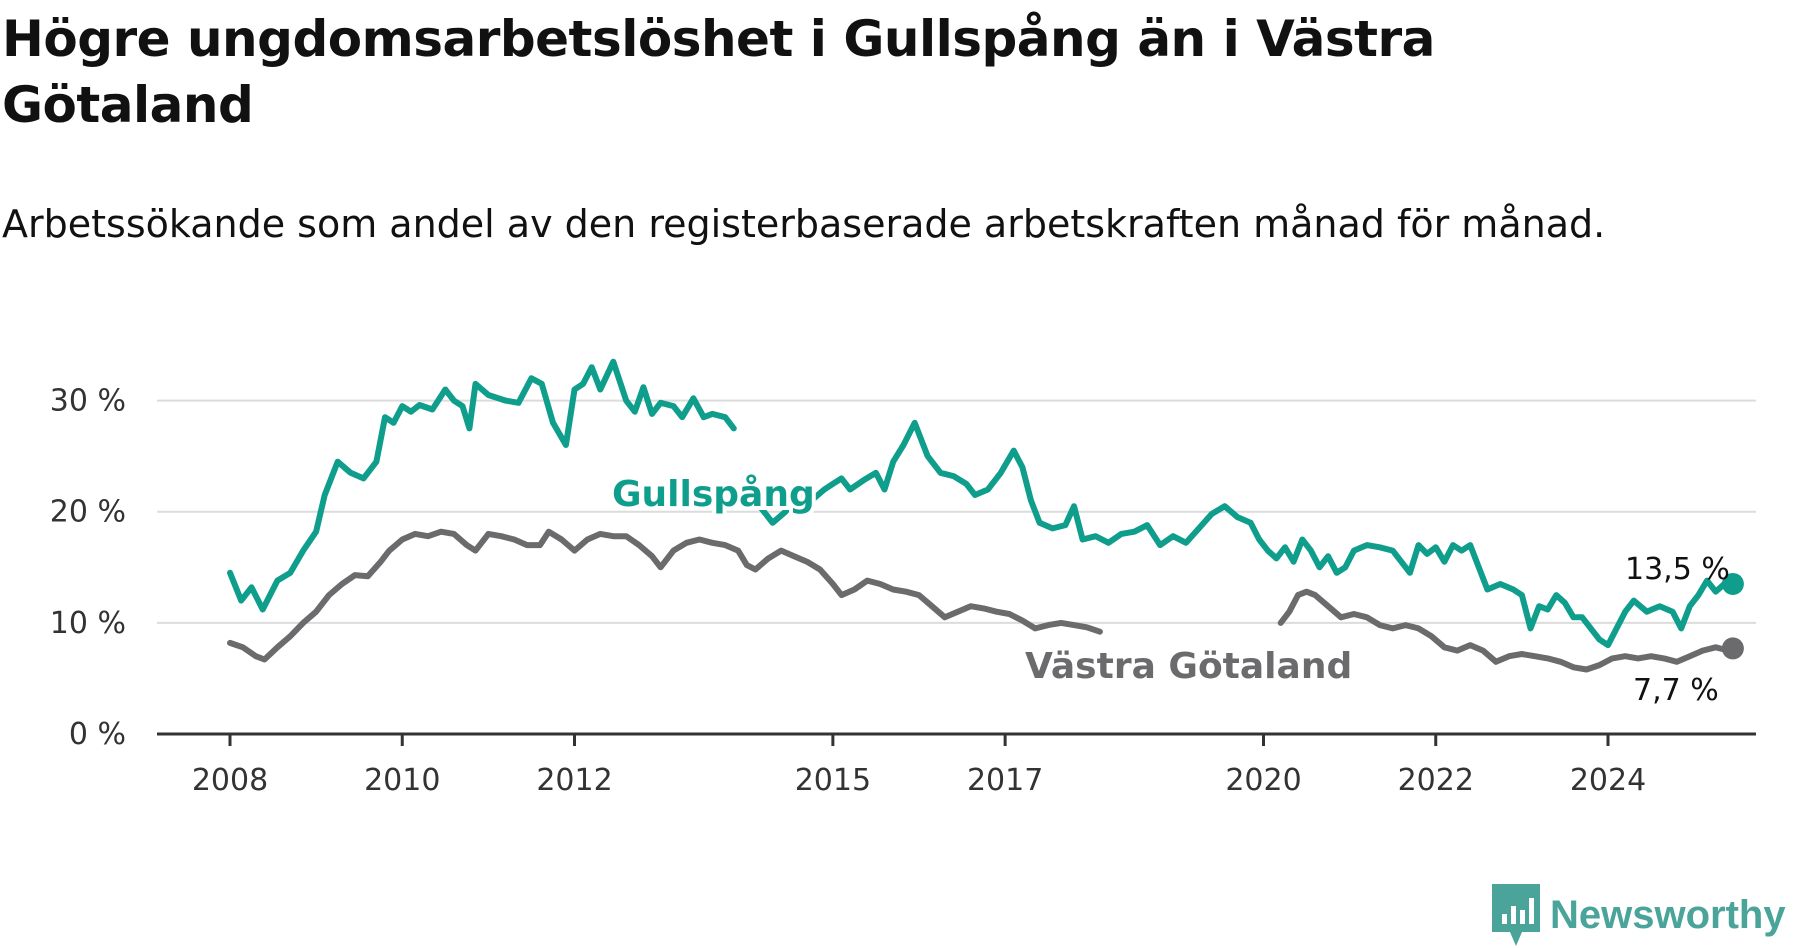 The height and width of the screenshot is (948, 1800). What do you see at coordinates (1732, 583) in the screenshot?
I see `end-point-gullspang` at bounding box center [1732, 583].